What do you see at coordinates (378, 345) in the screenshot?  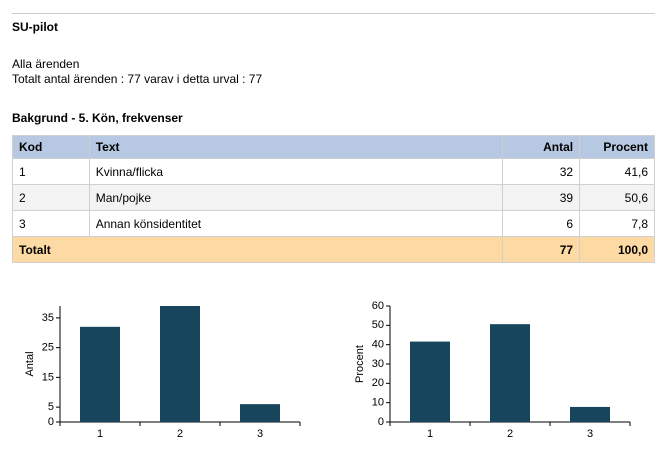 I see `y-tick-label: 40` at bounding box center [378, 345].